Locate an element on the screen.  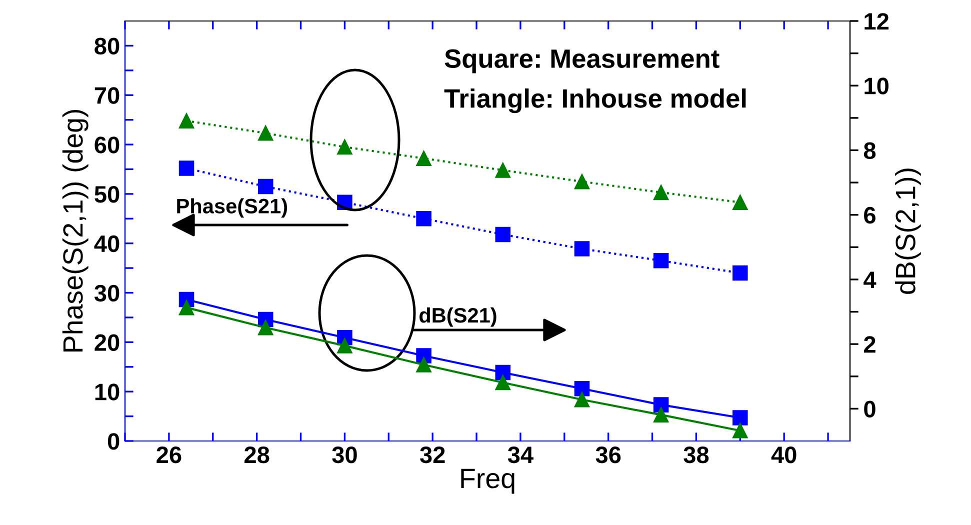
y-tick-label: 40 is located at coordinates (107, 243).